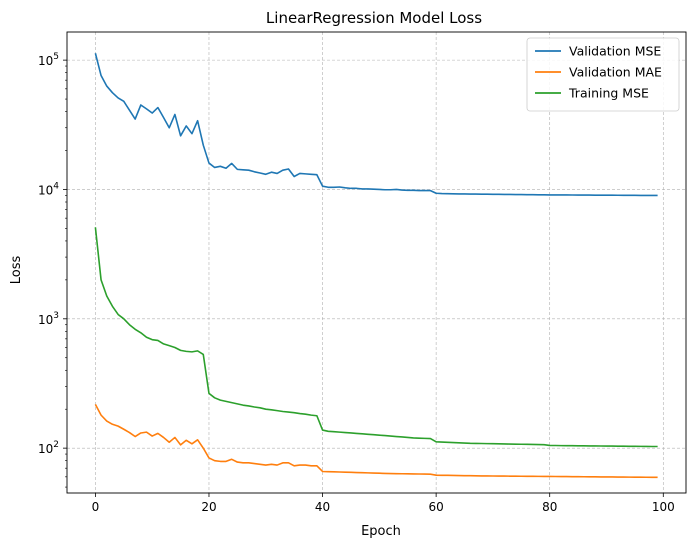  I want to click on legend-label: Validation MSE, so click(615, 51).